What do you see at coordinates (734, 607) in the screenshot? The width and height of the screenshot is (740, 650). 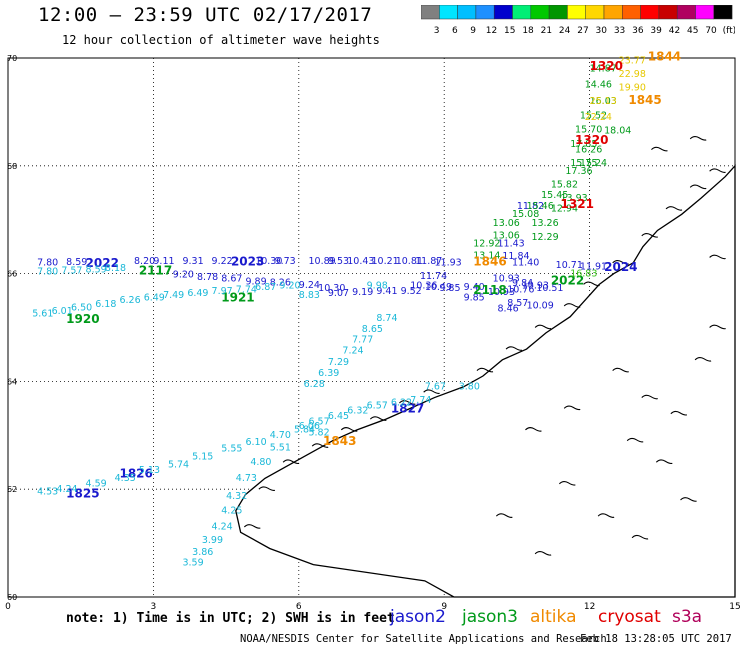 I see `x-tick-label: 15` at bounding box center [734, 607].